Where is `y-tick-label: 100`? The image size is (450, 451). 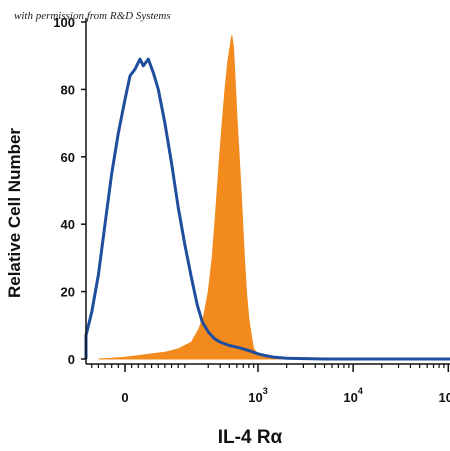 y-tick-label: 100 is located at coordinates (64, 22).